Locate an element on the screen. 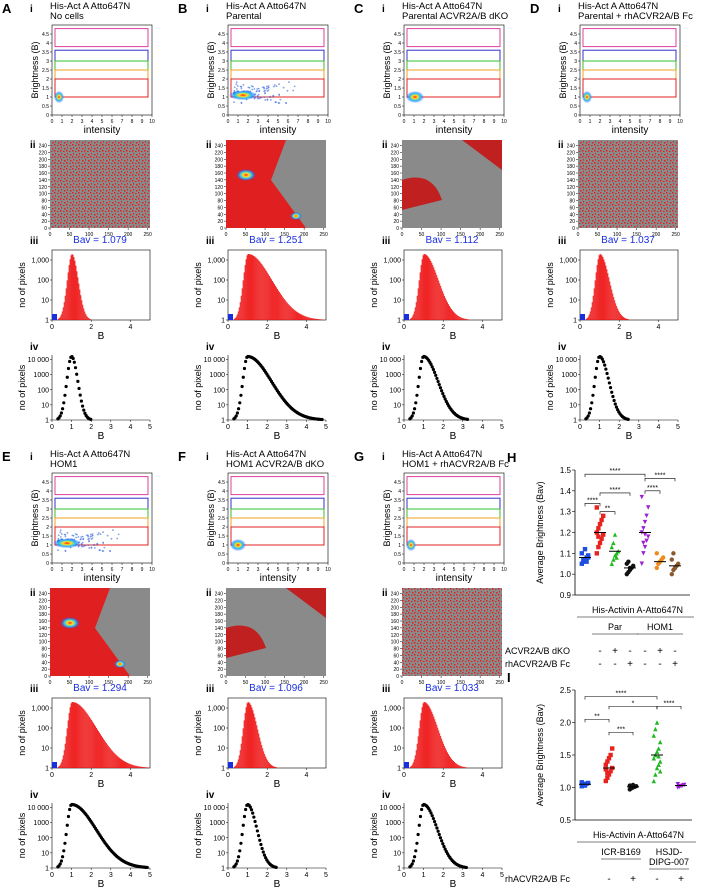 The image size is (704, 893). y-tick-label: 10 is located at coordinates (221, 405).